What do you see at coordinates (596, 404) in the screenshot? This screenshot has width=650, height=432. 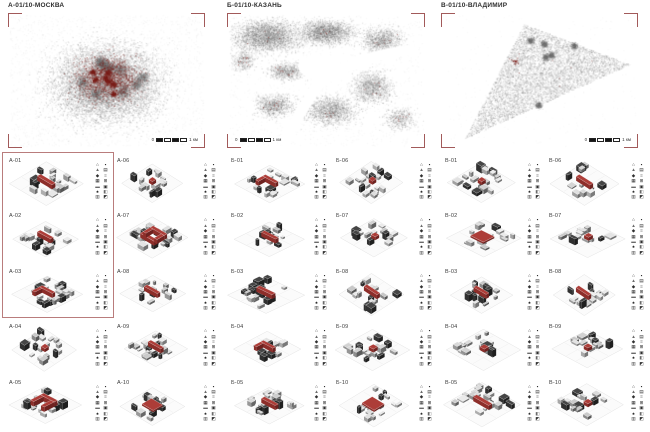 I see `block-cell: В-10 ⌂ ▪ ▲ ▤ ◆ ≡ ▦ ⊞ ▬ ▣ ♠ ◧ ▥ ◩` at bounding box center [596, 404].